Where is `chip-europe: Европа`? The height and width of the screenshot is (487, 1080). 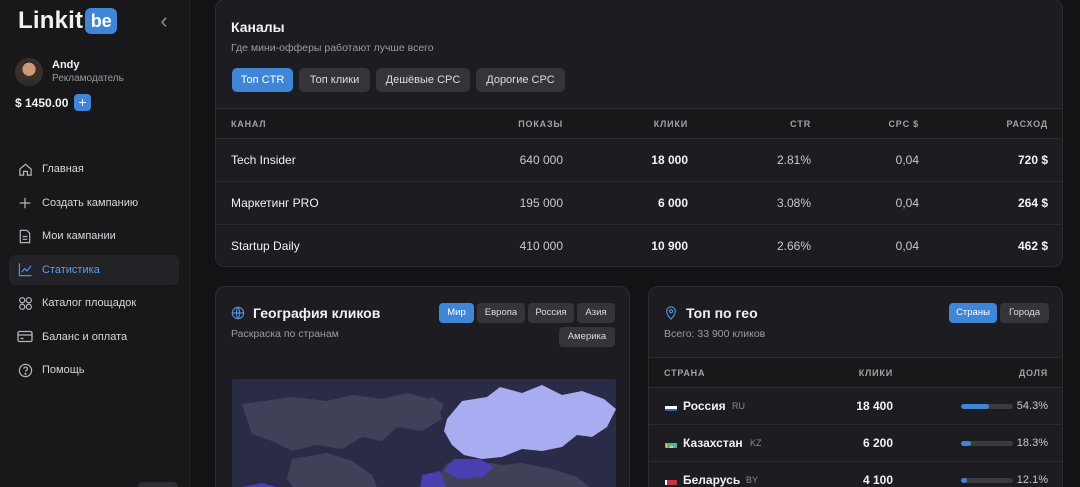
chip-europe: Европа is located at coordinates (501, 313).